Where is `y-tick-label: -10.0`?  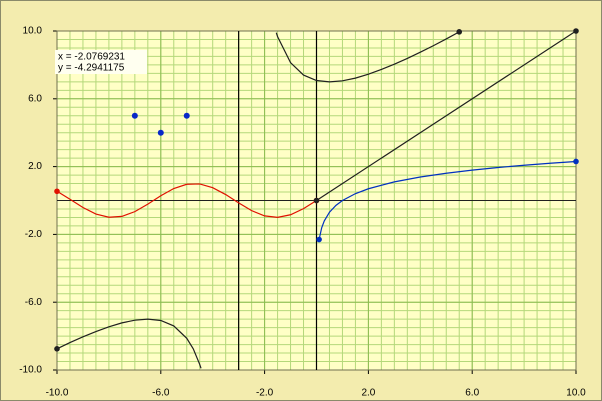
y-tick-label: -10.0 is located at coordinates (30, 370).